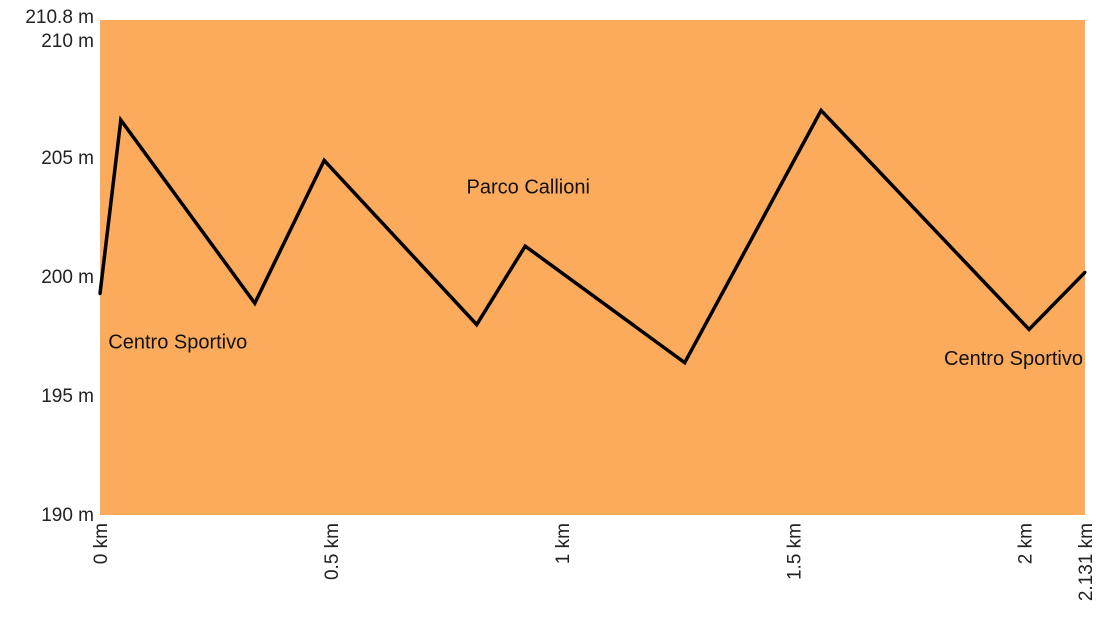 This screenshot has height=622, width=1097. I want to click on x-axis: 0 km 0.5 km 1 km 1.5 km 2 km 2.131 km, so click(594, 562).